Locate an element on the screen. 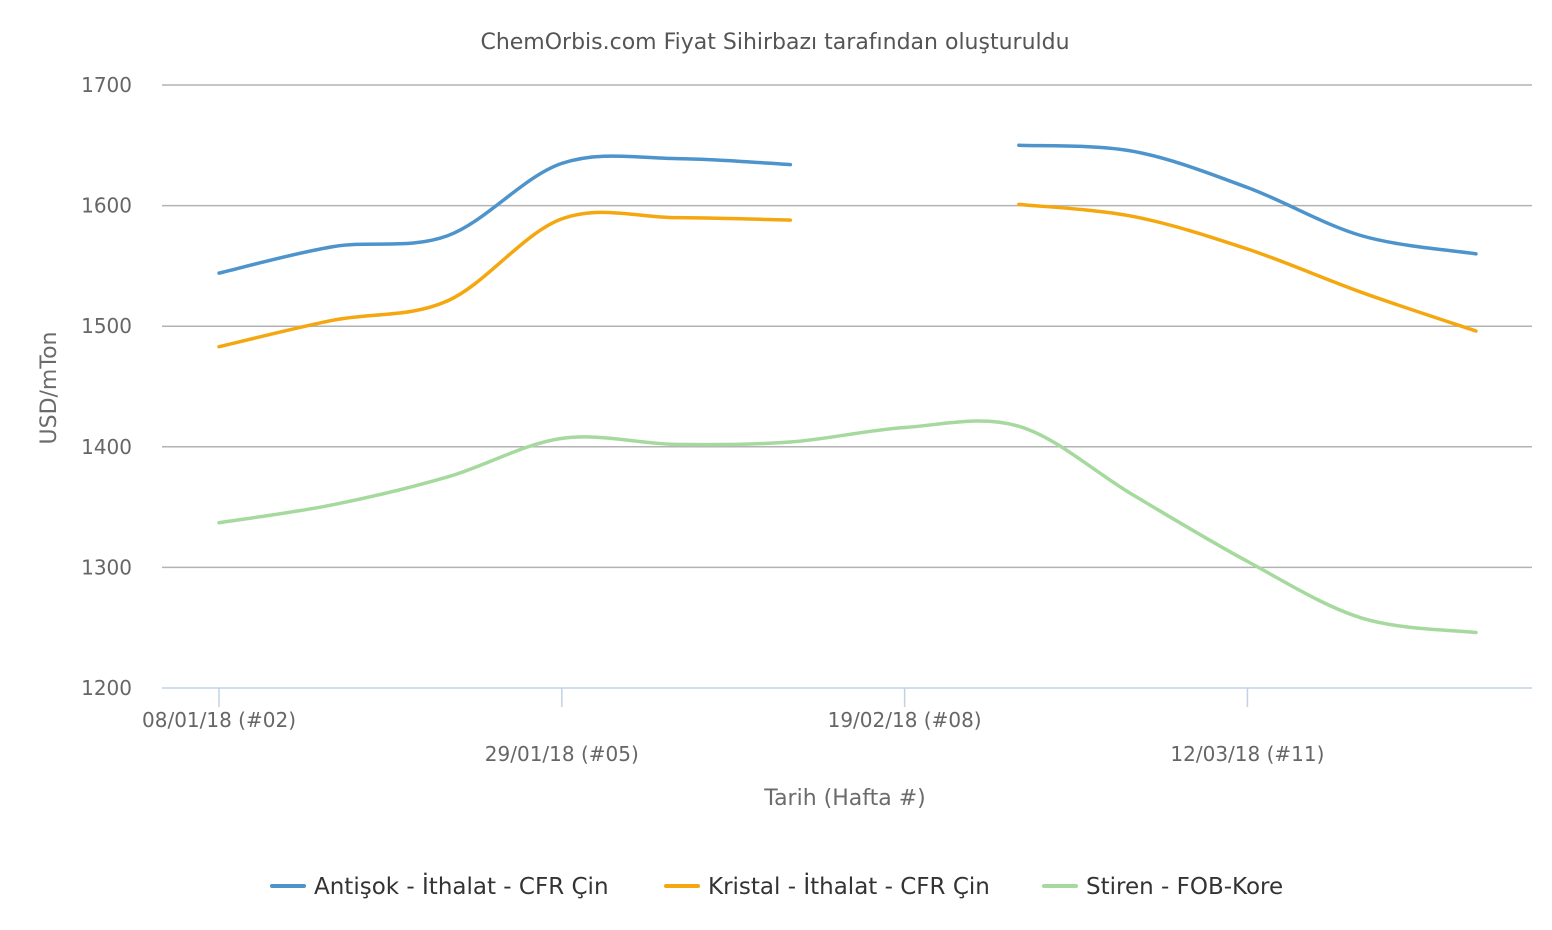 The height and width of the screenshot is (930, 1552). x-tick-label: 19/02/18 (#08) is located at coordinates (905, 720).